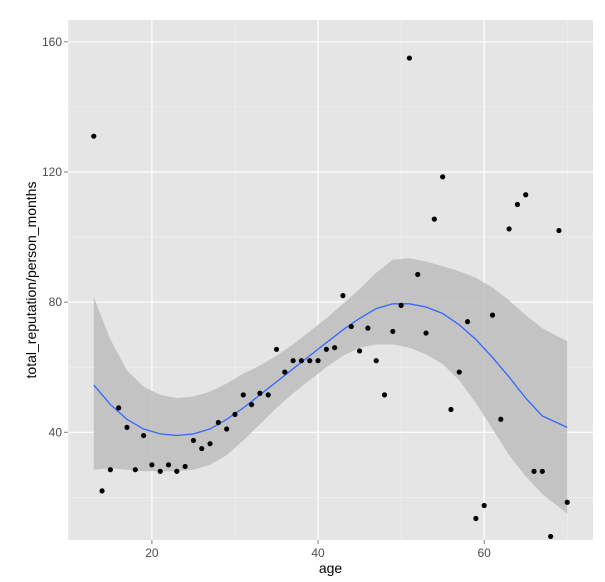 This screenshot has width=605, height=582. I want to click on y-axis-title: total_reputation/person_months, so click(31, 280).